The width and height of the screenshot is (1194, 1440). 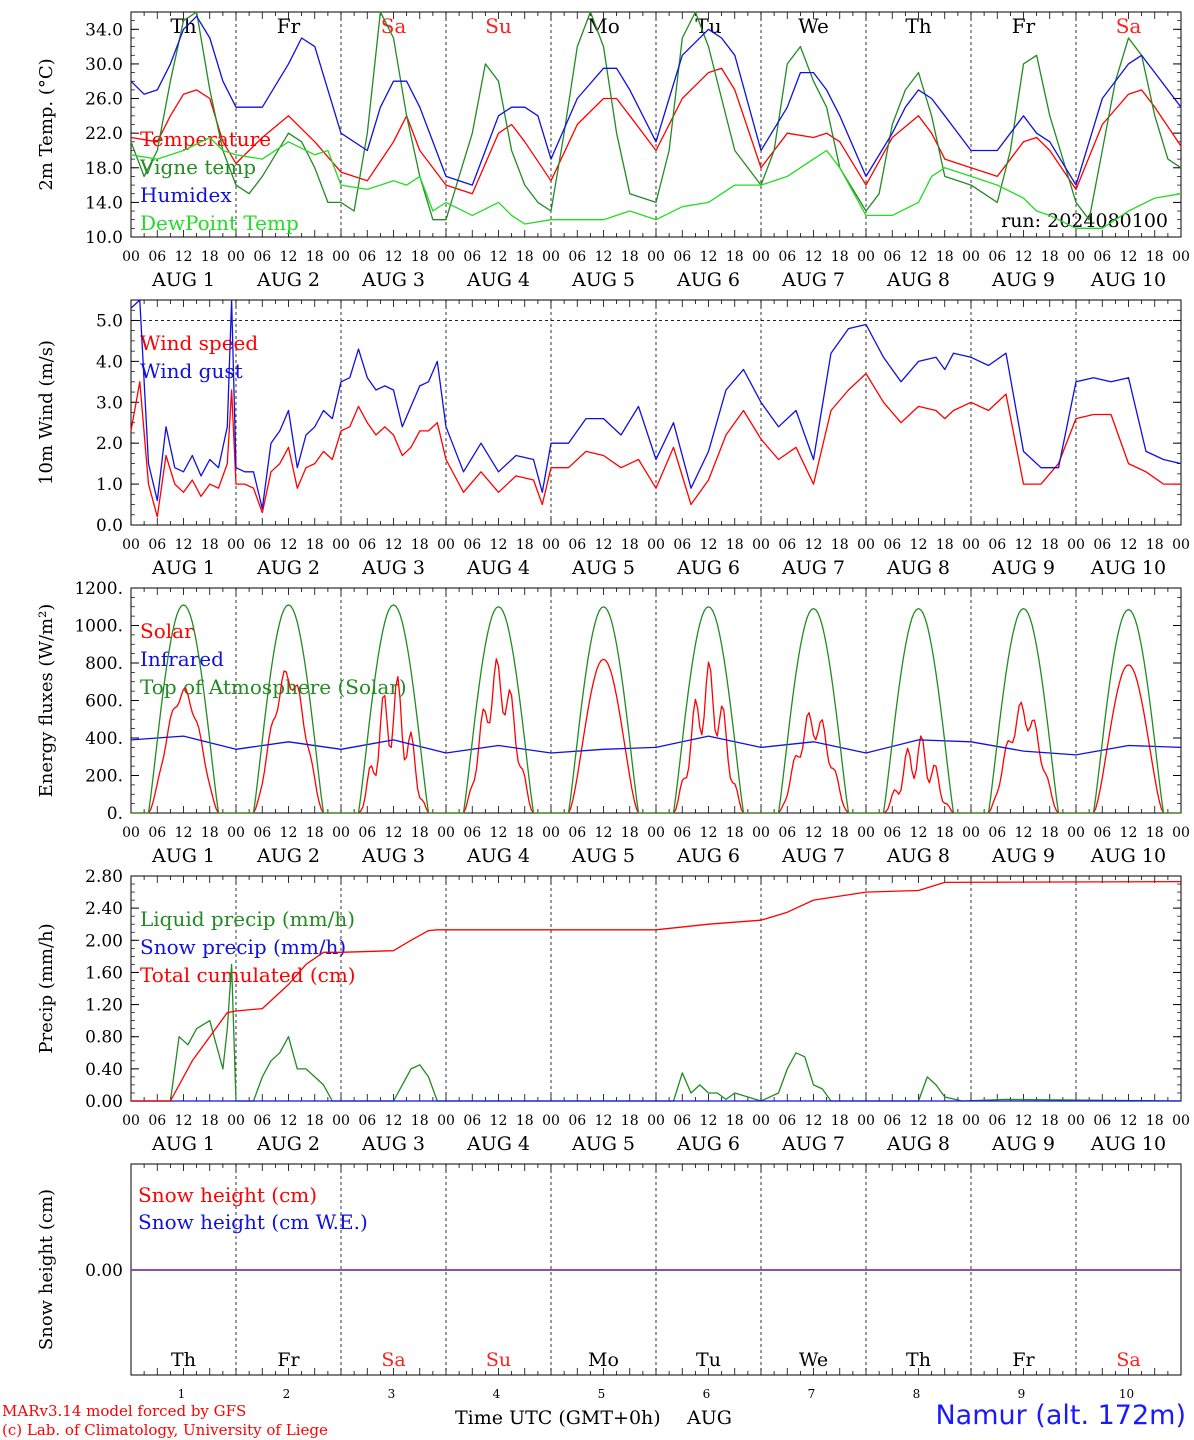 I want to click on legend-item: Liquid precip (mm/h), so click(x=247, y=919).